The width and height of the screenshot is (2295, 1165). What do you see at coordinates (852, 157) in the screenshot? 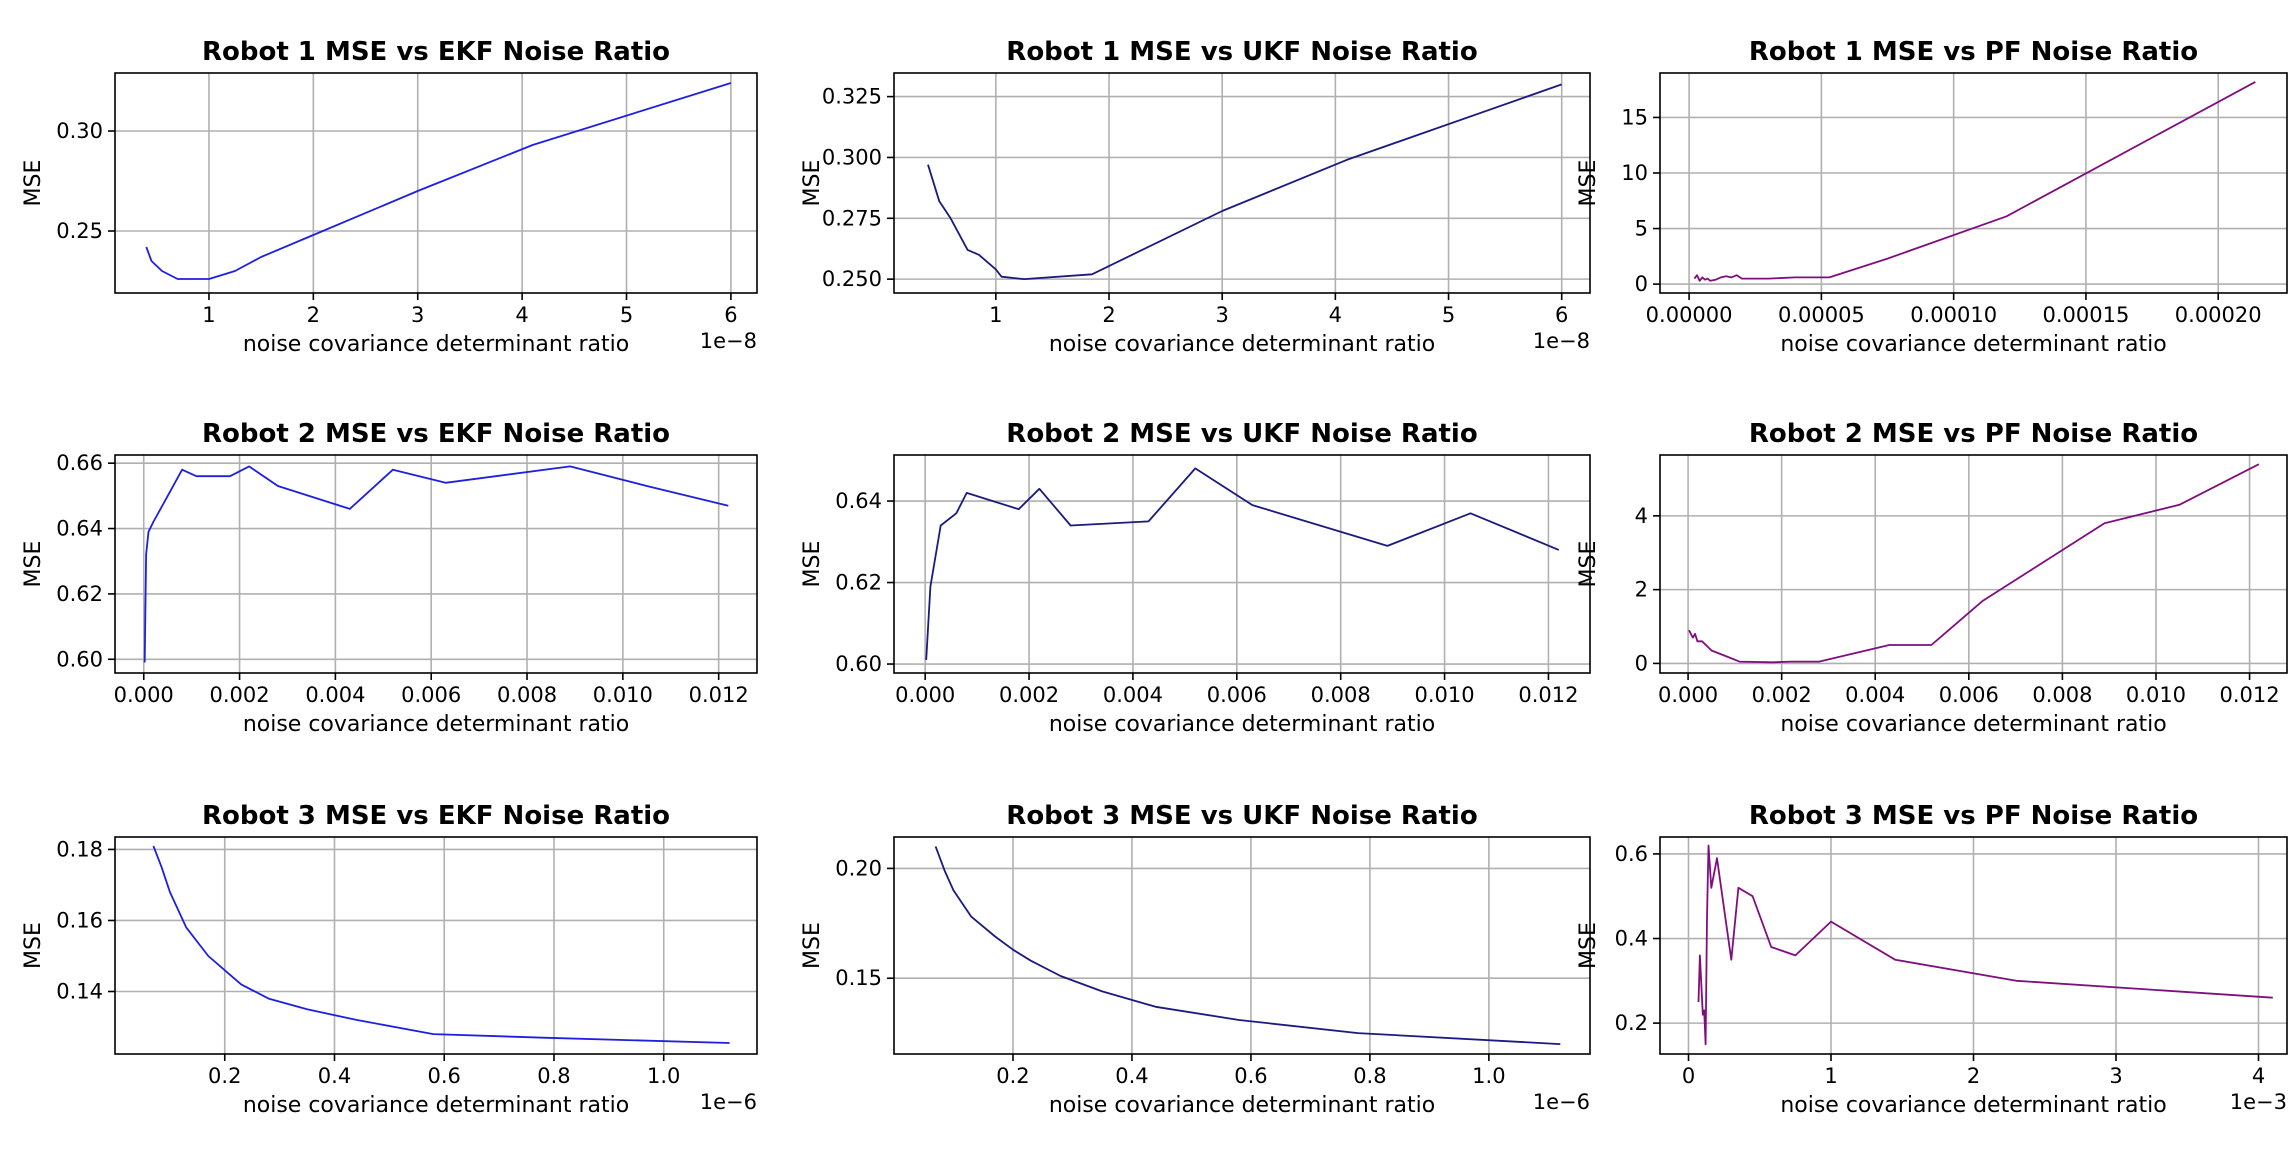
I see `y-tick-label: 0.300` at bounding box center [852, 157].